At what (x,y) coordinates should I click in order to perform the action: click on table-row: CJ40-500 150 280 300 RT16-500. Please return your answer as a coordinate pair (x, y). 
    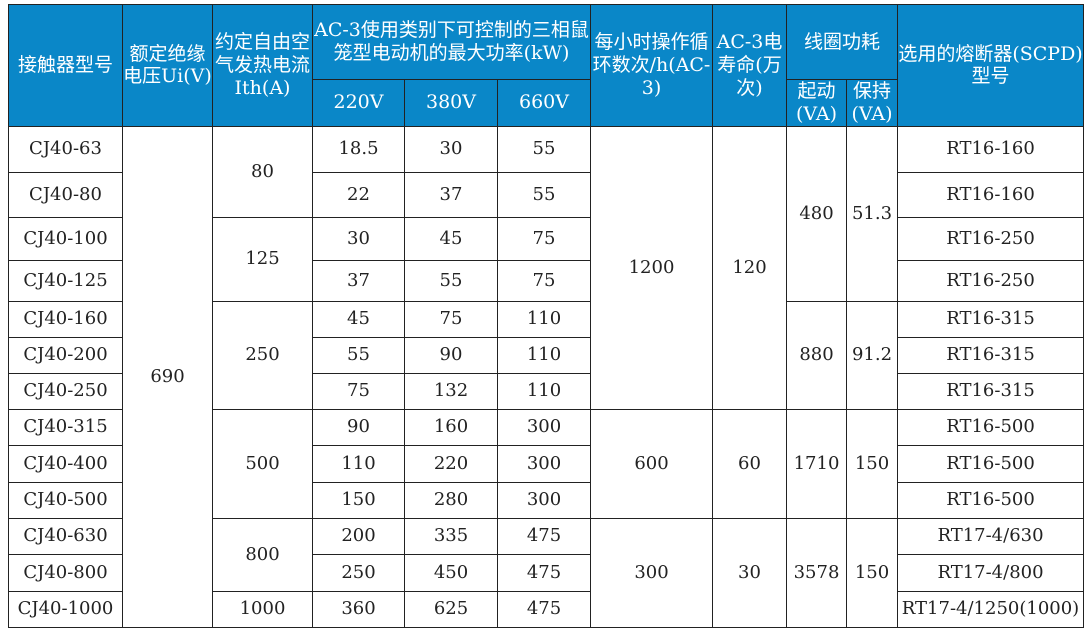
    Looking at the image, I should click on (546, 500).